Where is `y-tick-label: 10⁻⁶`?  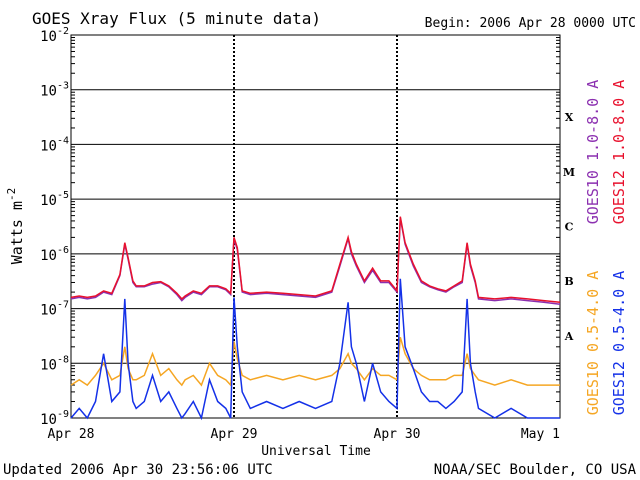 y-tick-label: 10⁻⁶ is located at coordinates (54, 254).